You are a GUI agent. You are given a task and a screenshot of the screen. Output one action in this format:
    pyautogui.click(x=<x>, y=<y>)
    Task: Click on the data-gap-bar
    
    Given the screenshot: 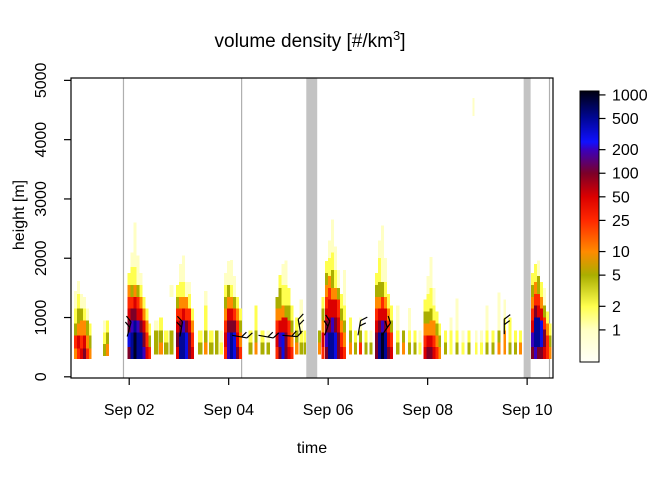 What is the action you would take?
    pyautogui.click(x=312, y=228)
    